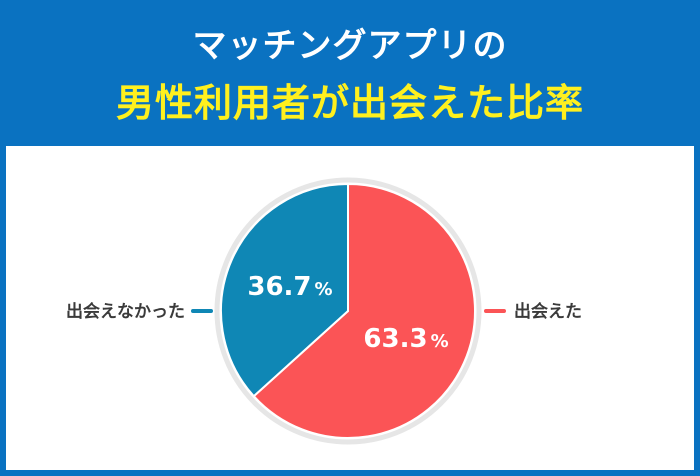 The width and height of the screenshot is (700, 476). Describe the element at coordinates (350, 46) in the screenshot. I see `chart-title-line1: マッチングアプリの` at that location.